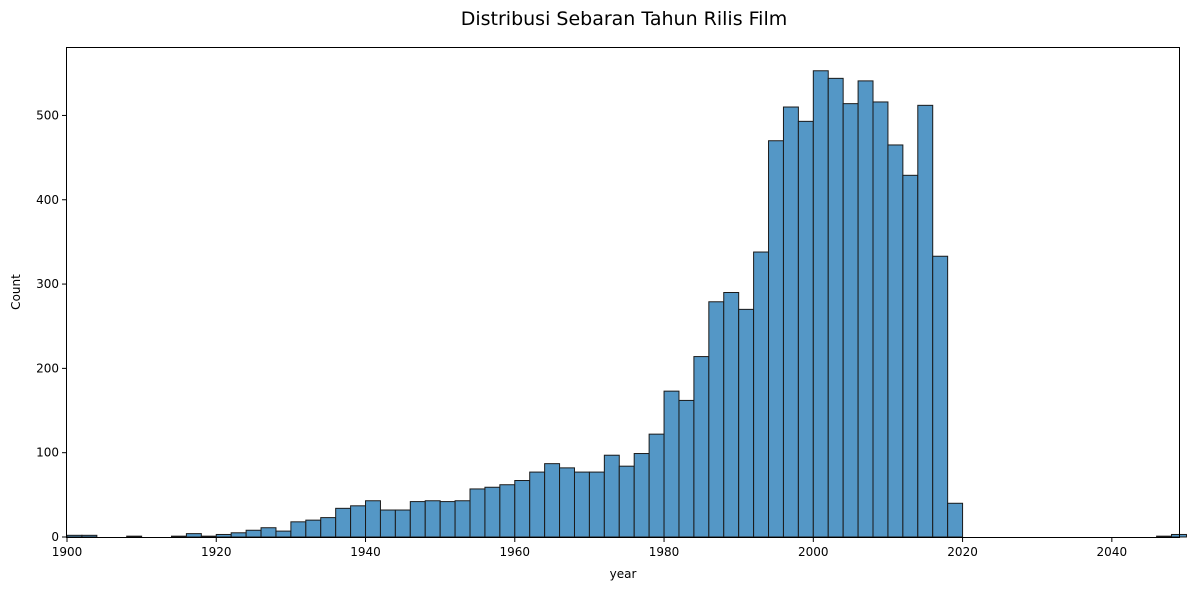 The image size is (1189, 590). What do you see at coordinates (515, 552) in the screenshot?
I see `x-tick-label: 1960` at bounding box center [515, 552].